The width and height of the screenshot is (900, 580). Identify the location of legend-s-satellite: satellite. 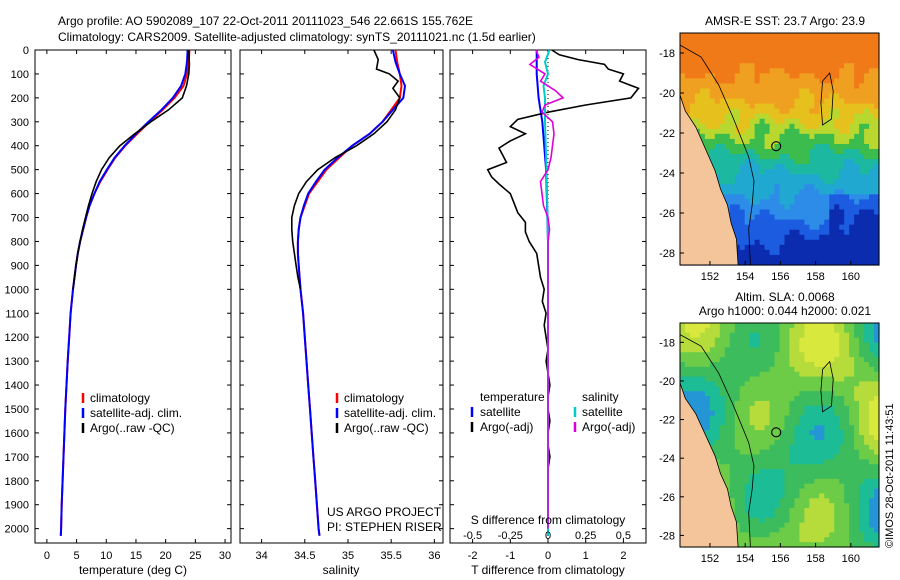
(602, 412).